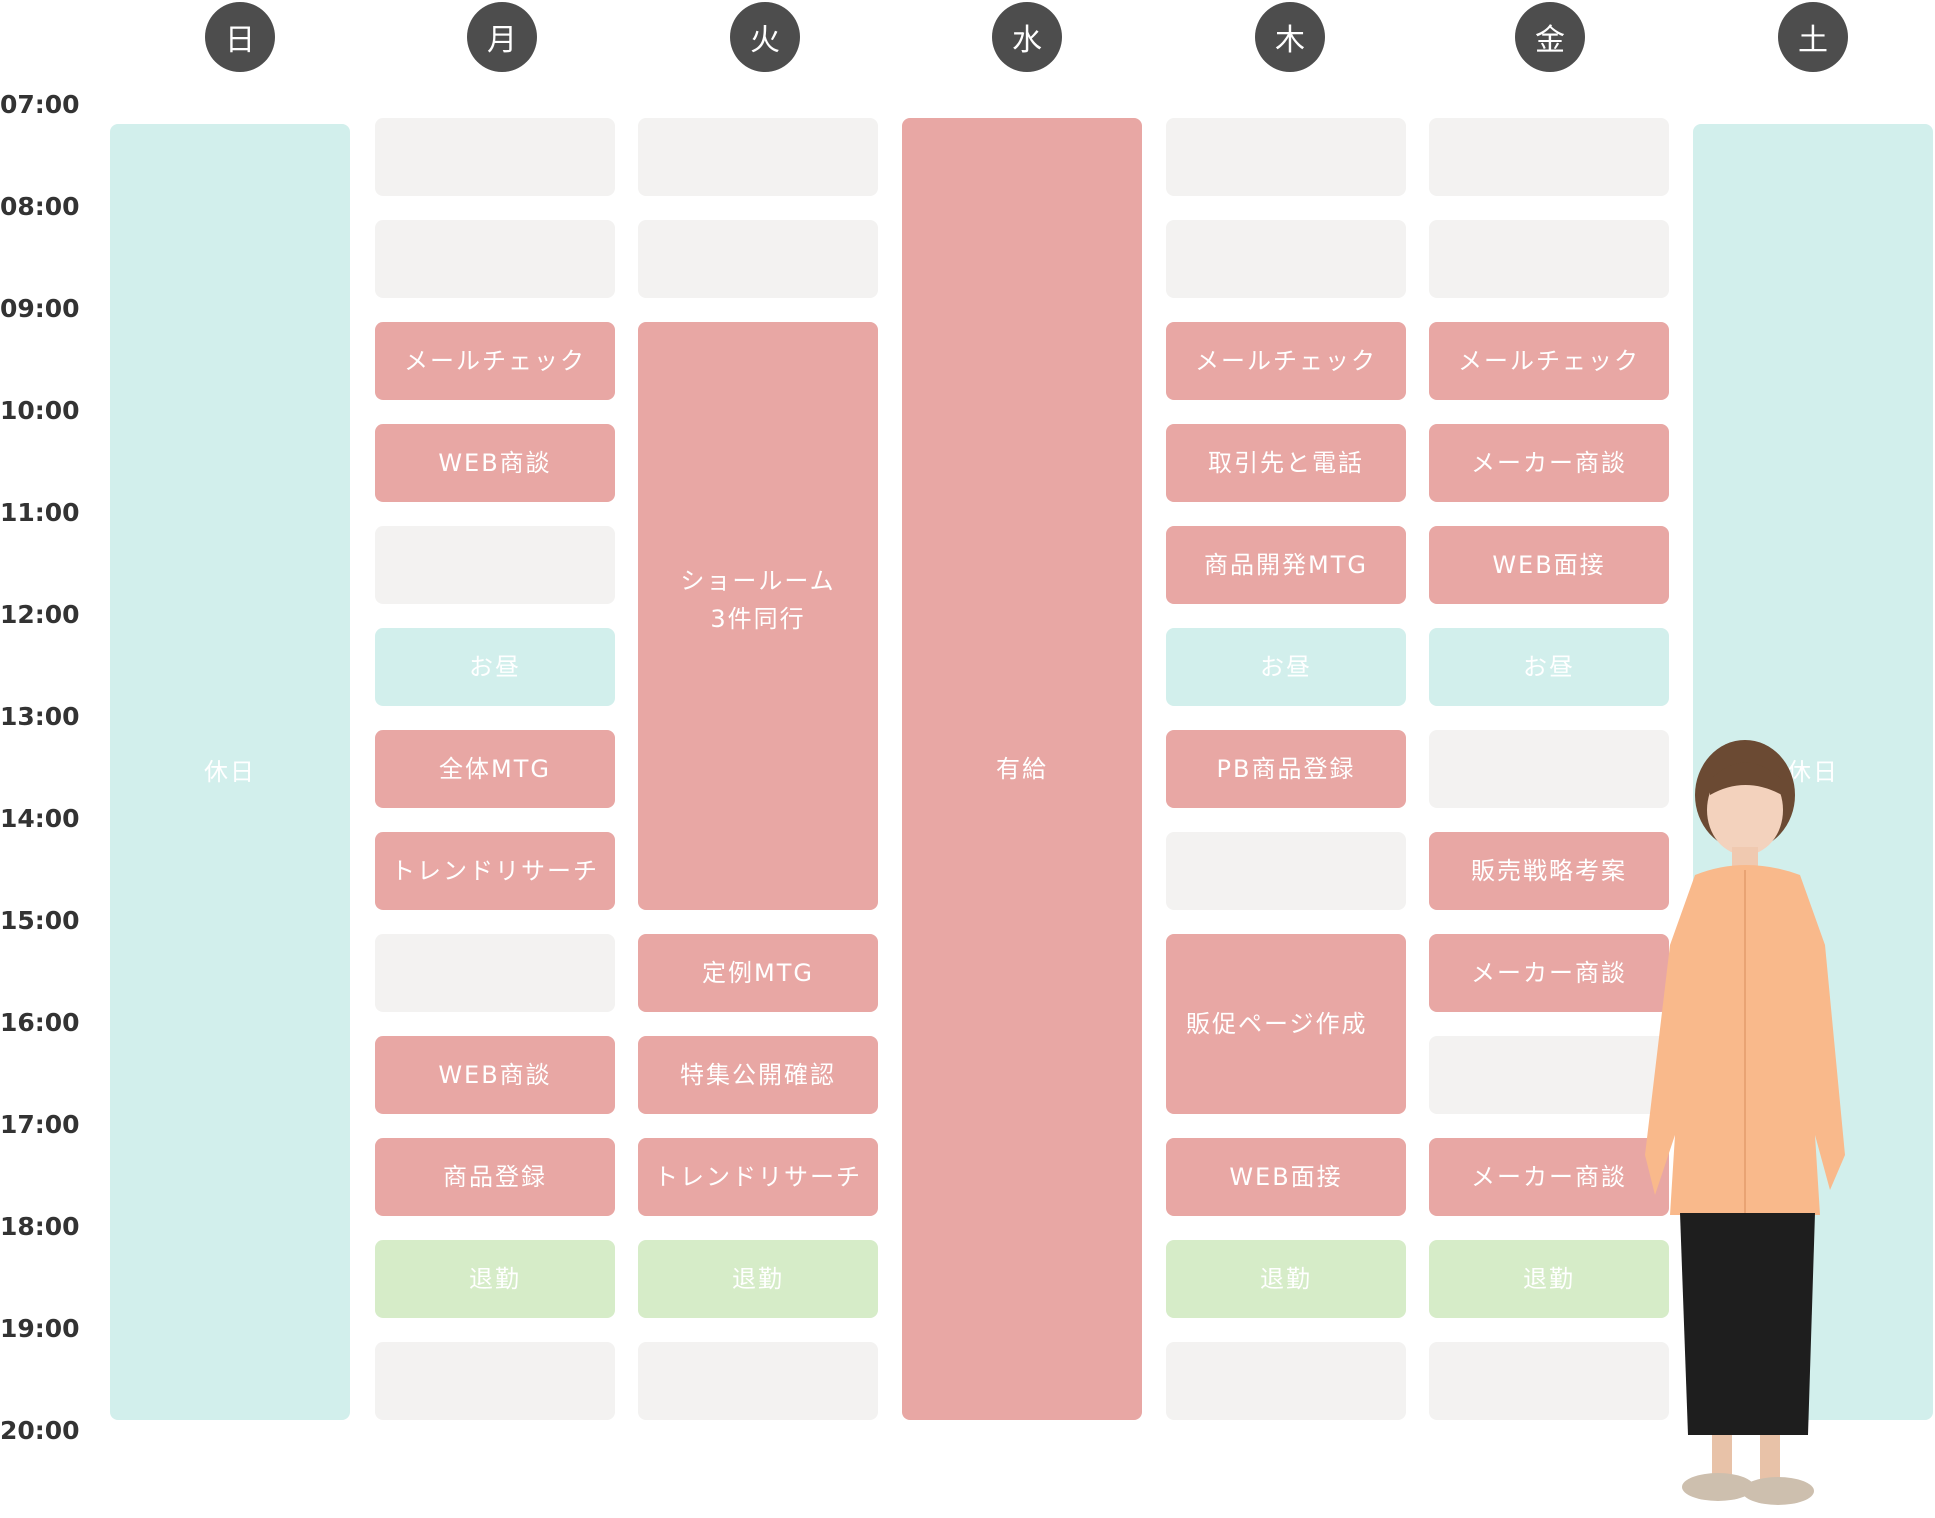 The height and width of the screenshot is (1518, 1935). Describe the element at coordinates (1550, 37) in the screenshot. I see `day-header-fri: 金` at that location.